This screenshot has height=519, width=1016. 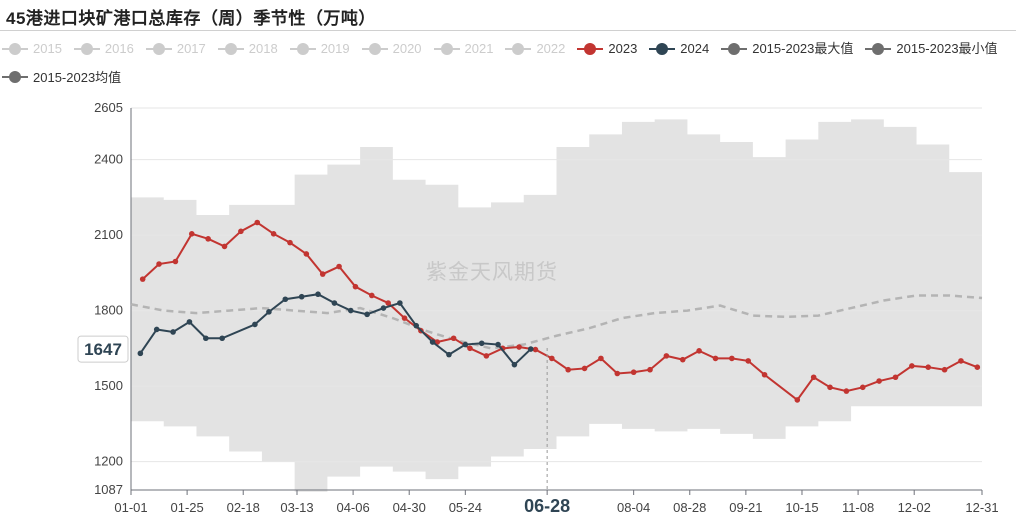 I want to click on legend-label: 2022, so click(x=551, y=48).